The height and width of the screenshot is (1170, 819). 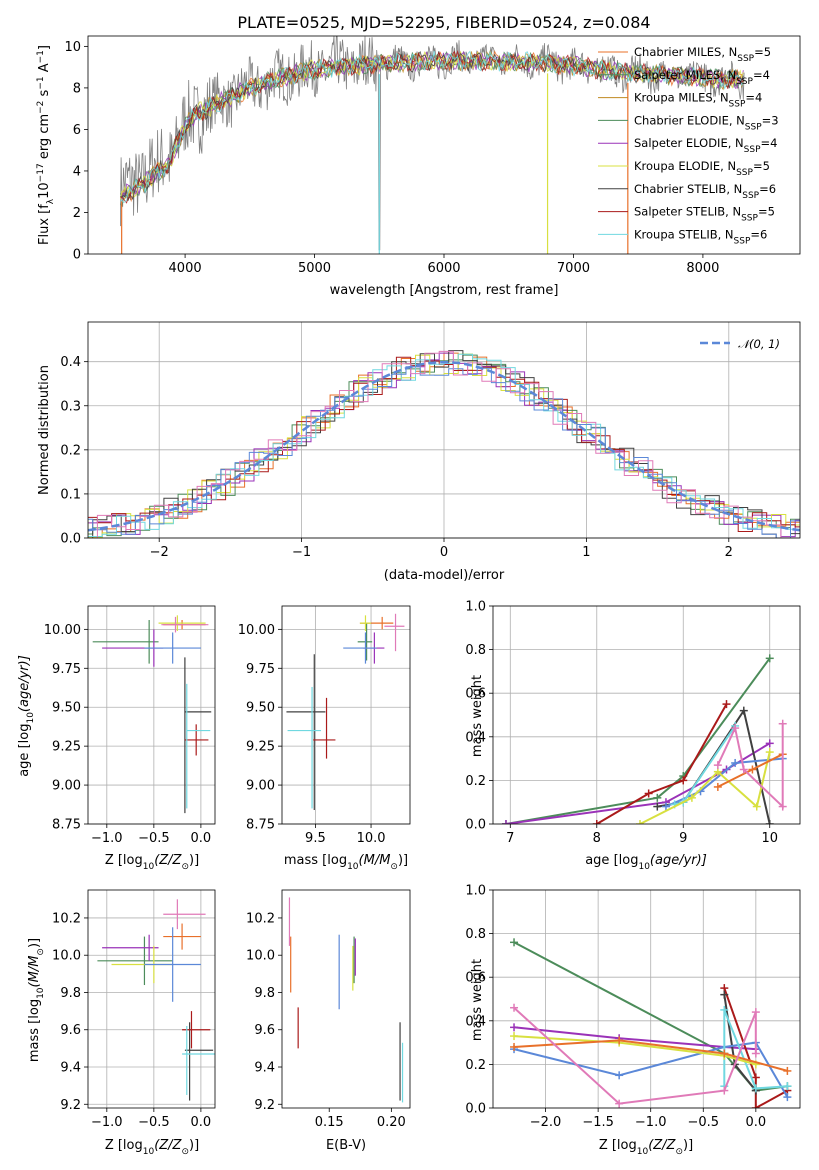 I want to click on x-tick-label: 0.0, so click(x=201, y=838).